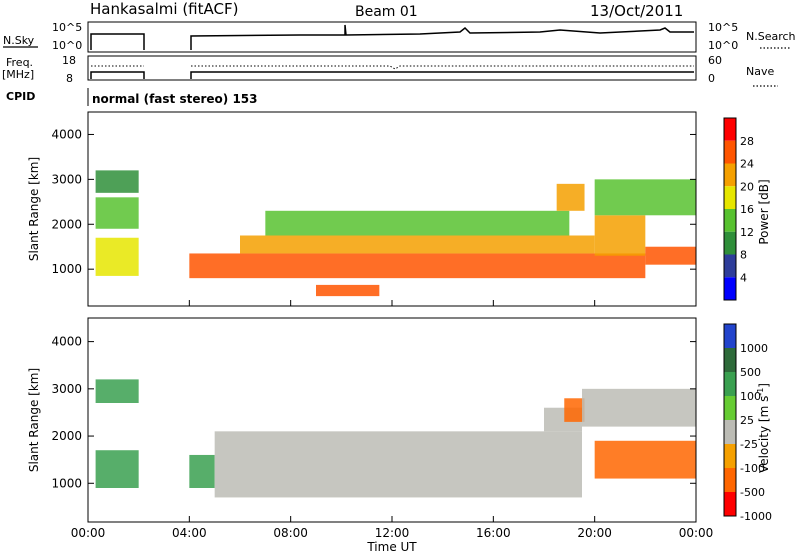 This screenshot has width=800, height=554. Describe the element at coordinates (20, 96) in the screenshot. I see `cpid-label: CPID` at that location.